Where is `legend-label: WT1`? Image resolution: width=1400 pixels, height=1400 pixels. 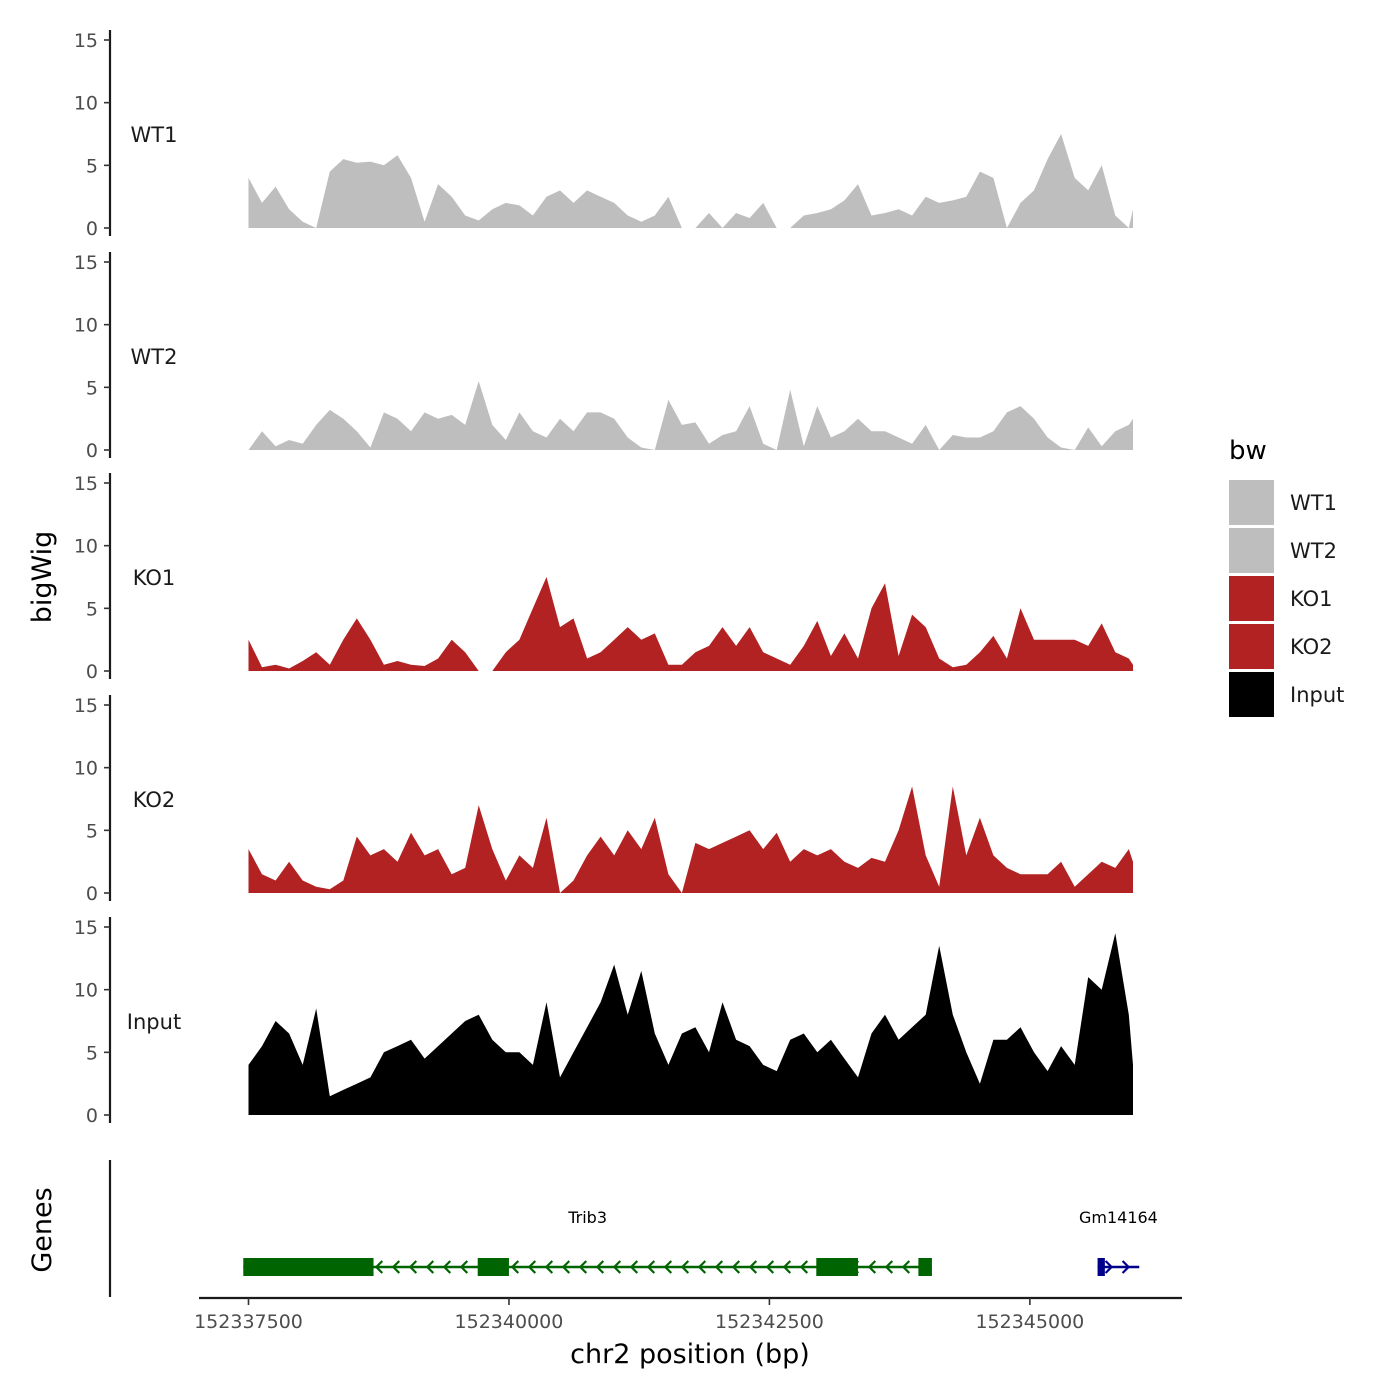
legend-label: WT1 is located at coordinates (1313, 503).